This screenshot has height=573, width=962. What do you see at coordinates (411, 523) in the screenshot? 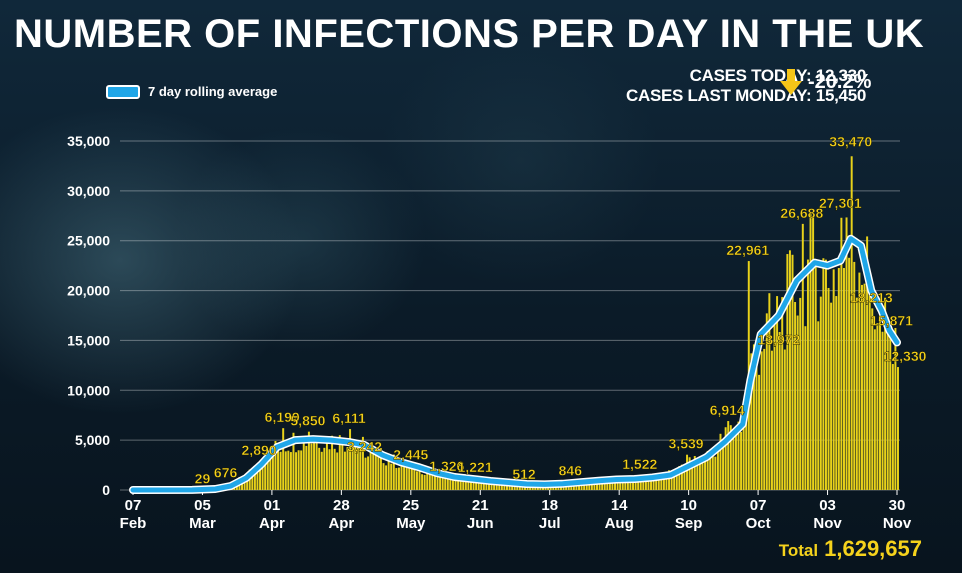
I see `x-tick-month: May` at bounding box center [411, 523].